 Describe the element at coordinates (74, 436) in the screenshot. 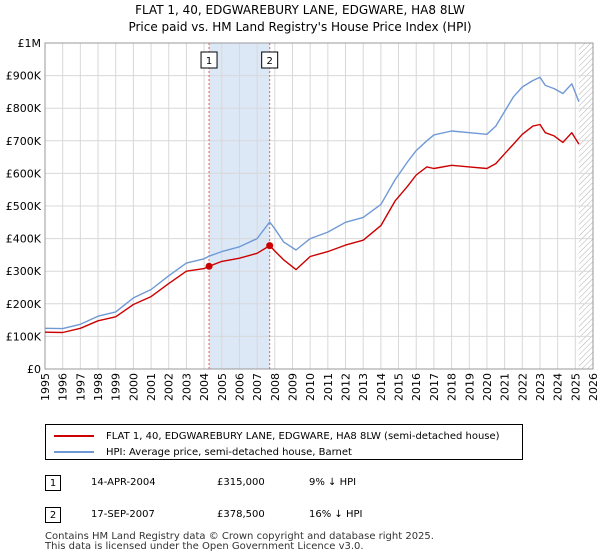

I see `legend-swatch-price` at that location.